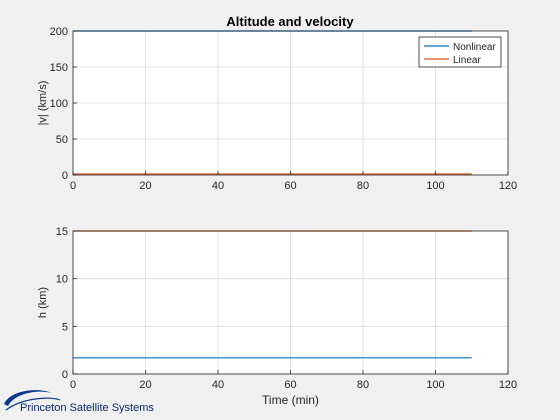 The width and height of the screenshot is (560, 420). What do you see at coordinates (290, 385) in the screenshot?
I see `altitude-x-tick-label: 60` at bounding box center [290, 385].